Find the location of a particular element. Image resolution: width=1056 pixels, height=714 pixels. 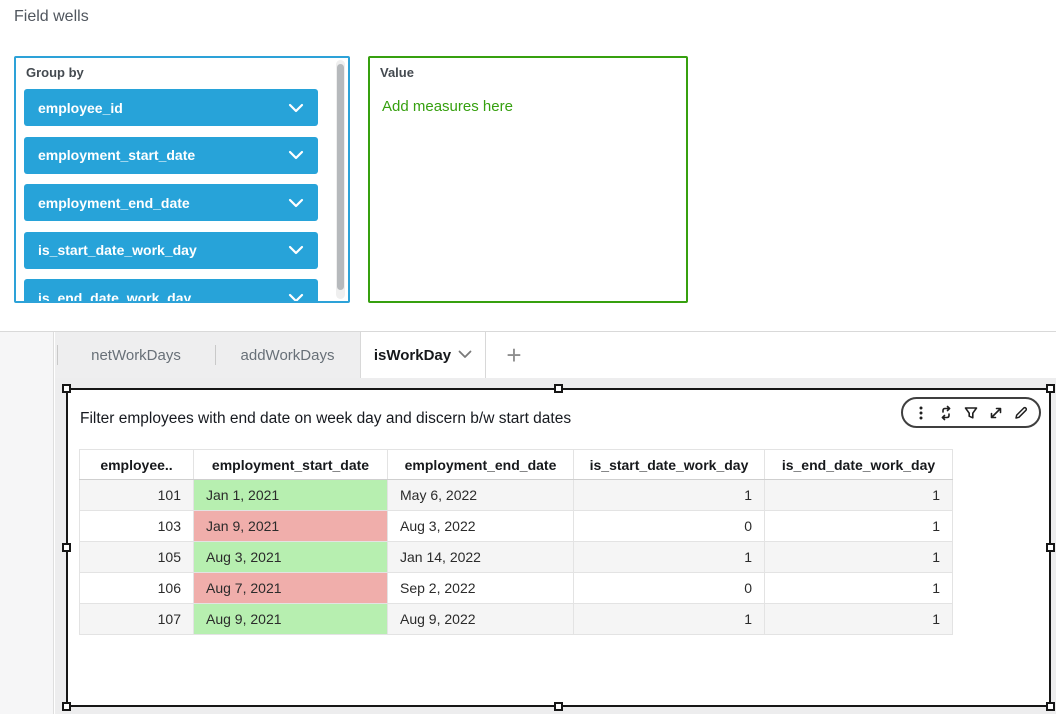

tab-addworkdays: addWorkDays is located at coordinates (287, 355).